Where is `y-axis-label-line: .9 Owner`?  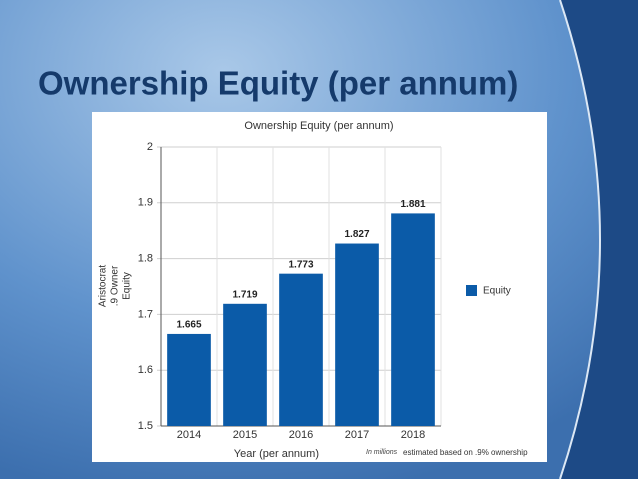 y-axis-label-line: .9 Owner is located at coordinates (115, 285).